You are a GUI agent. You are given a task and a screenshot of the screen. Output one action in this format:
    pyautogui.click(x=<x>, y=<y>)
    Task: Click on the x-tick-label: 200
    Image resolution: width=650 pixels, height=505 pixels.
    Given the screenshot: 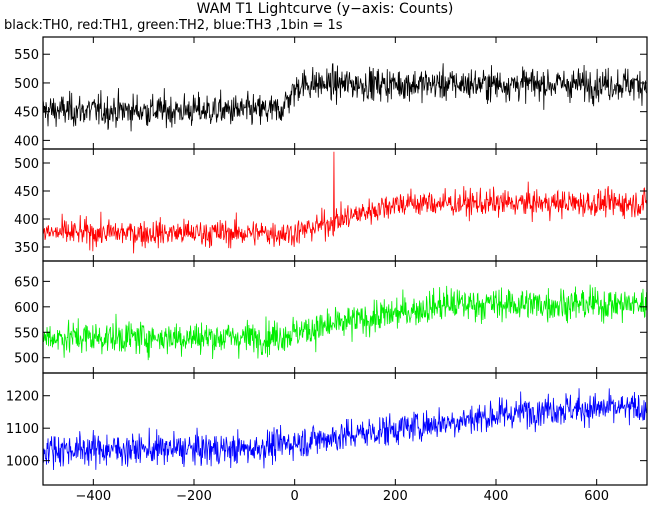 What is the action you would take?
    pyautogui.click(x=395, y=496)
    